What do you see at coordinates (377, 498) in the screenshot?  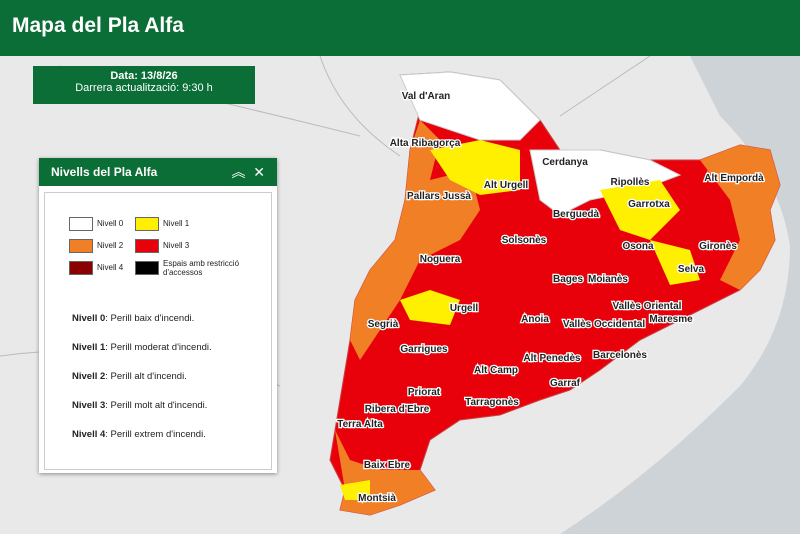 I see `region-label: Montsià` at bounding box center [377, 498].